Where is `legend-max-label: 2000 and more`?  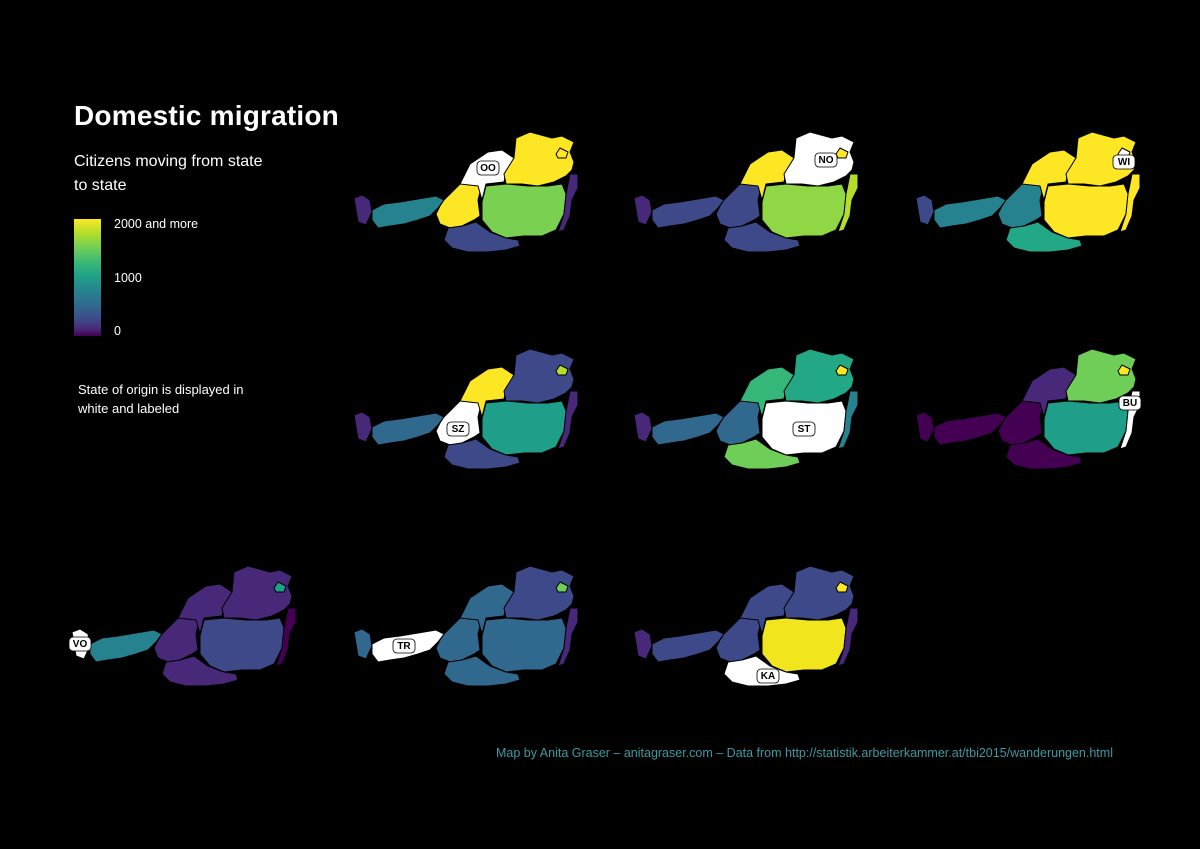
legend-max-label: 2000 and more is located at coordinates (156, 224).